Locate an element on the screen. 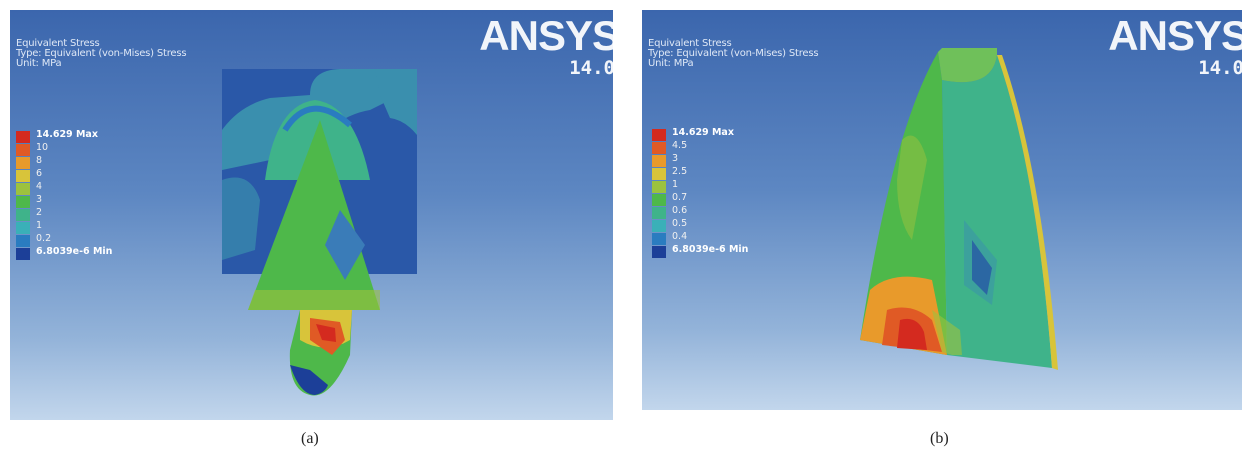 This screenshot has height=455, width=1244. arch-contour-band is located at coordinates (317, 118).